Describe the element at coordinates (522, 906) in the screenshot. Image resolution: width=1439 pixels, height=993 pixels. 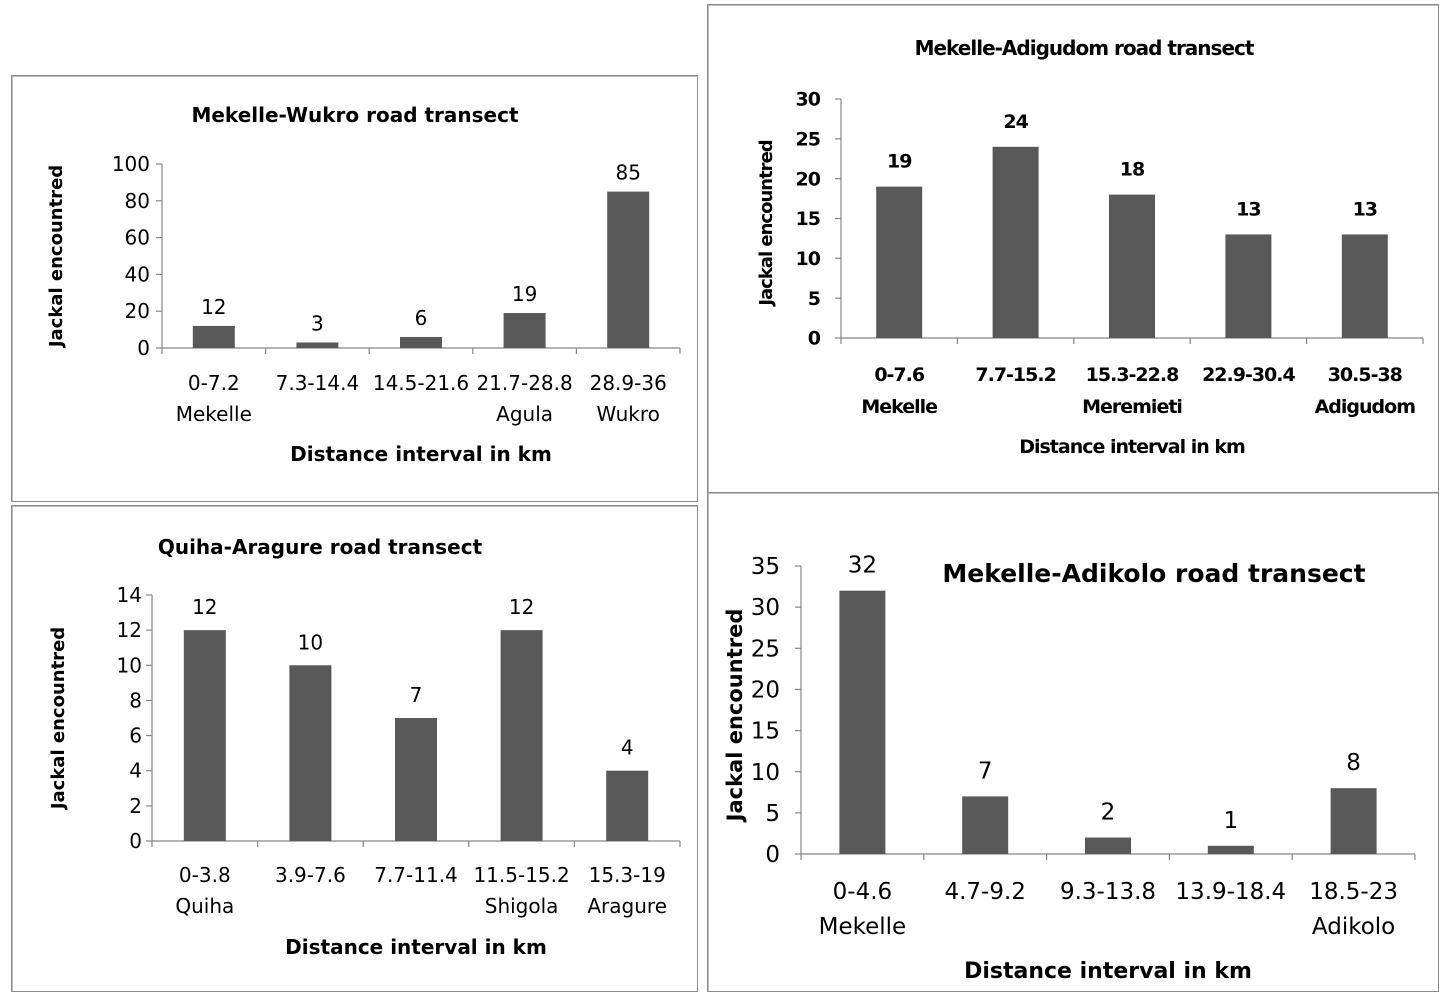
I see `x-category-sublabel: Shigola` at that location.